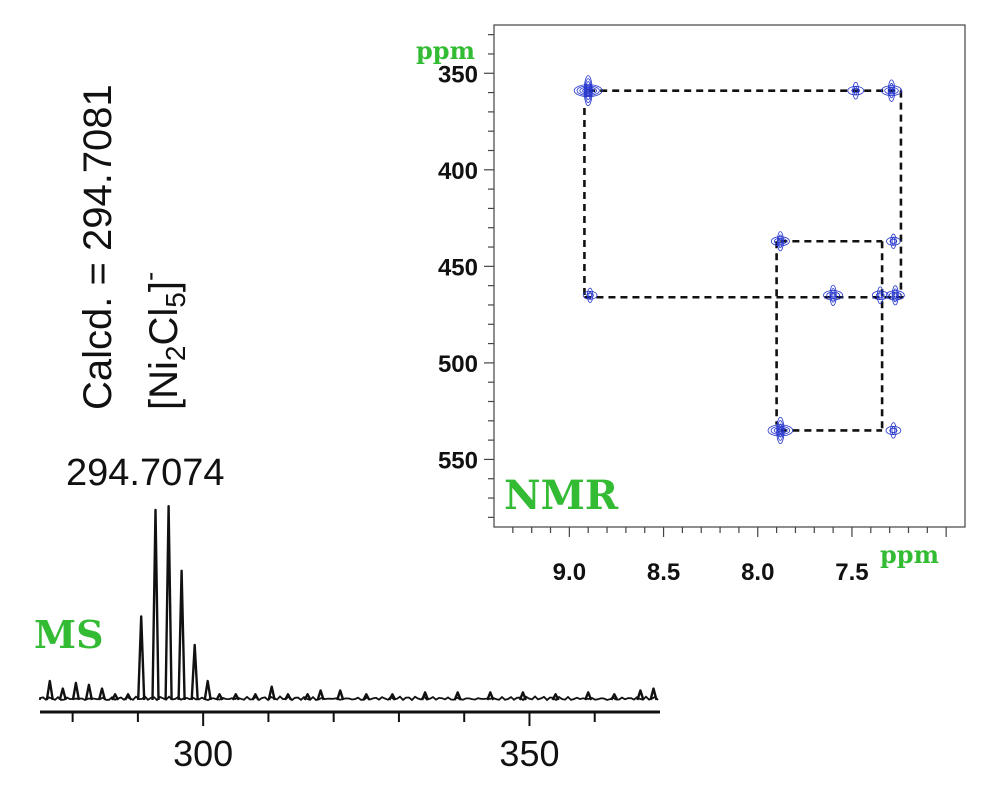 Image resolution: width=999 pixels, height=800 pixels. What do you see at coordinates (458, 171) in the screenshot?
I see `nmr-y-tick-label: 400` at bounding box center [458, 171].